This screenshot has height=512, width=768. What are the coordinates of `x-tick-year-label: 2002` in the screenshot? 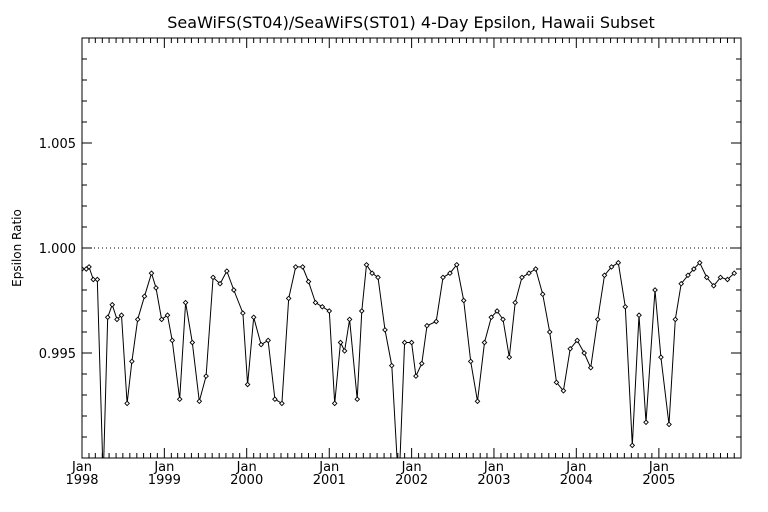 It's located at (411, 480).